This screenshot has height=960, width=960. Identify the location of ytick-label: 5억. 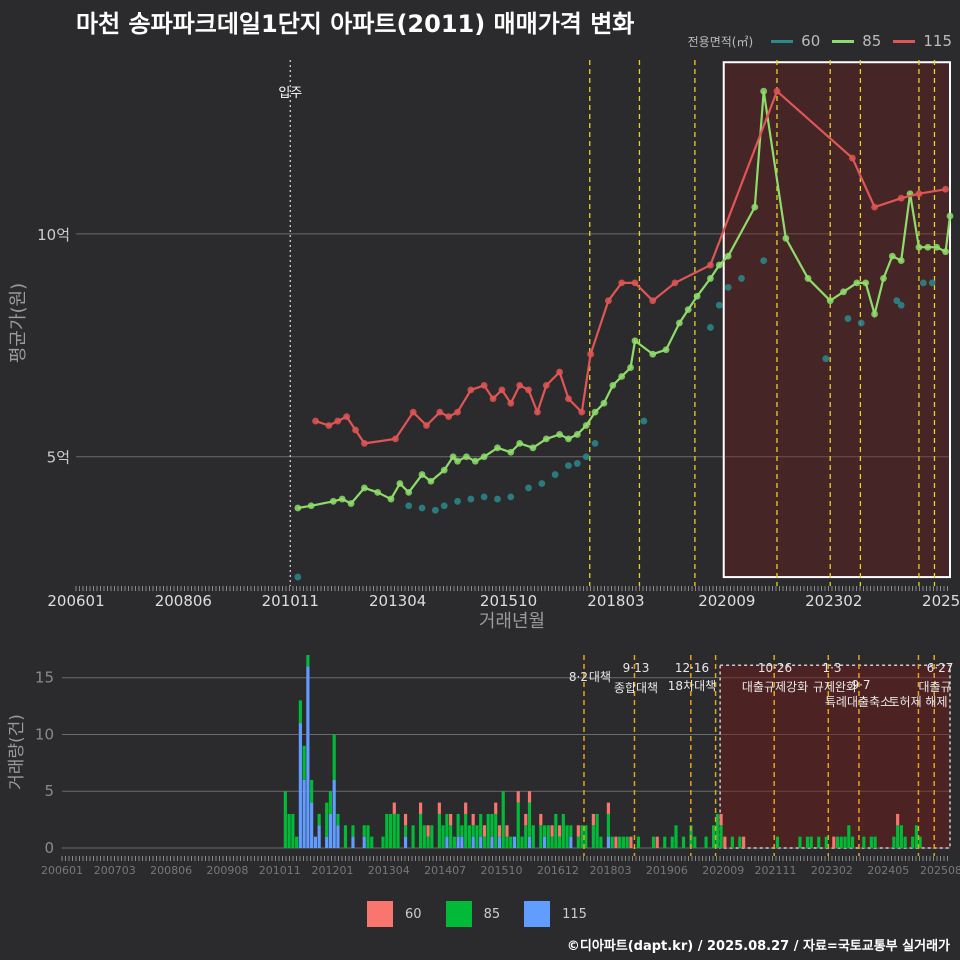
(58, 458).